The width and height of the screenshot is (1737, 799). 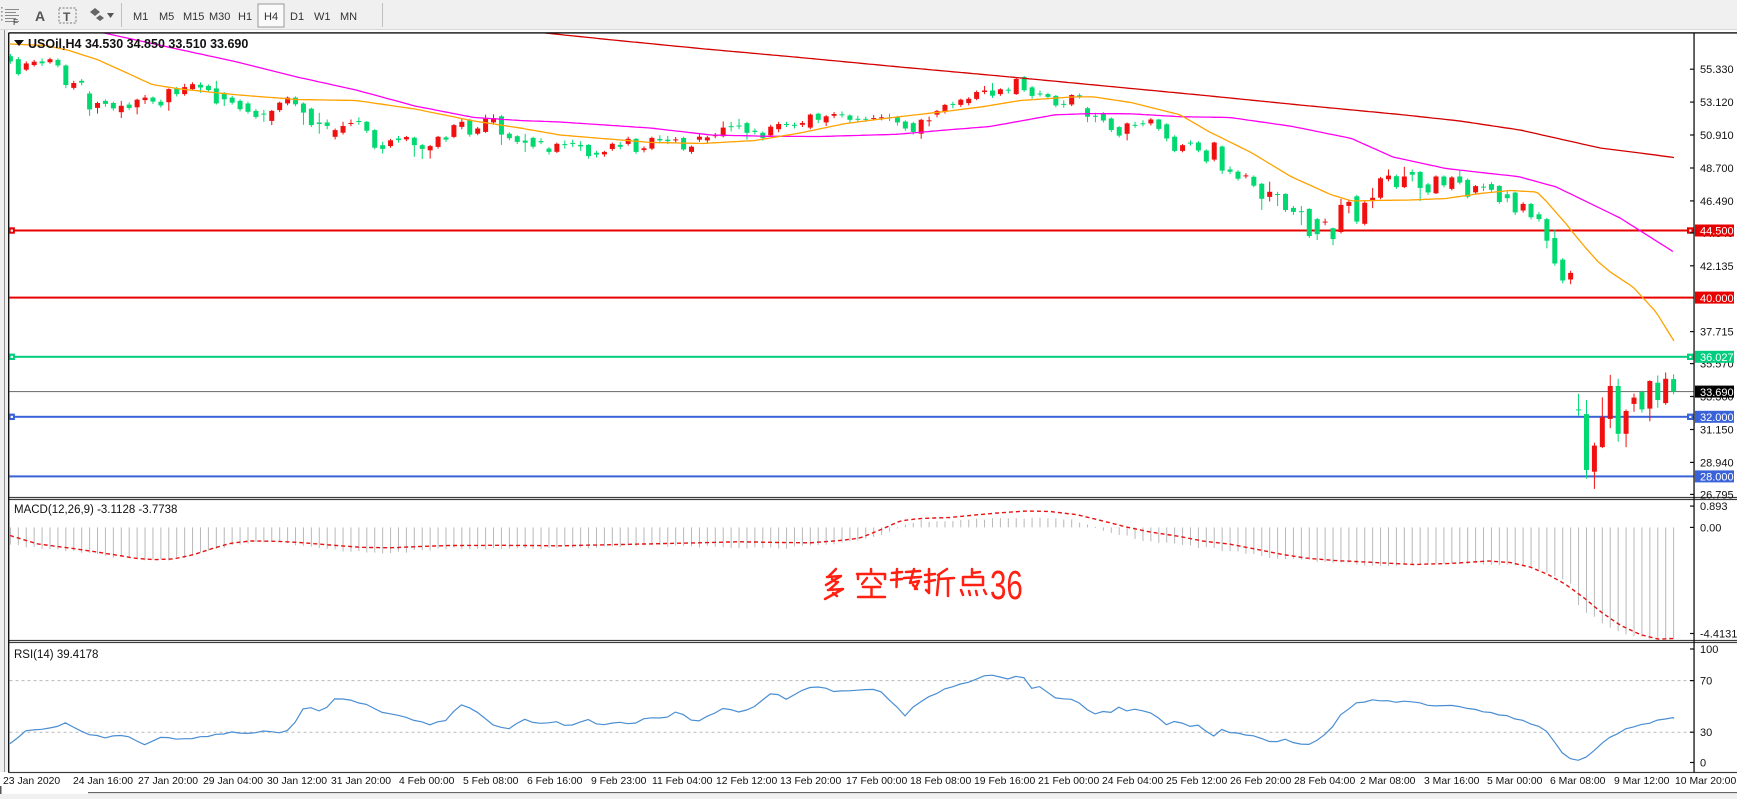 I want to click on svg-text: 12 Feb 12:00, so click(x=746, y=781).